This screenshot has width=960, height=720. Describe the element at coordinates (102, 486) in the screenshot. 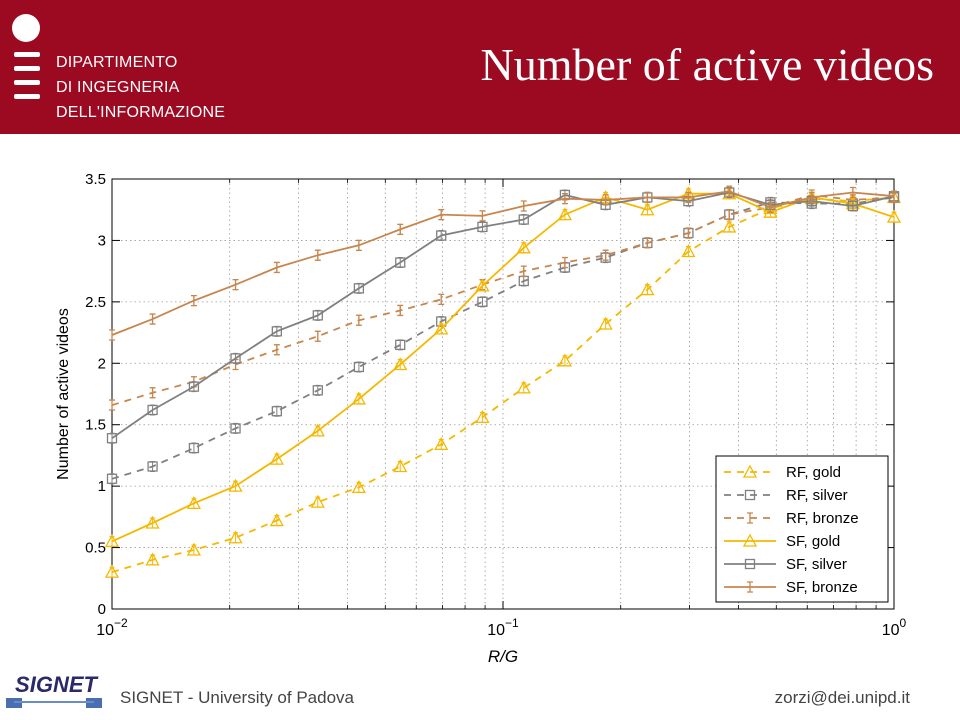

I see `y-tick-label: 1` at that location.